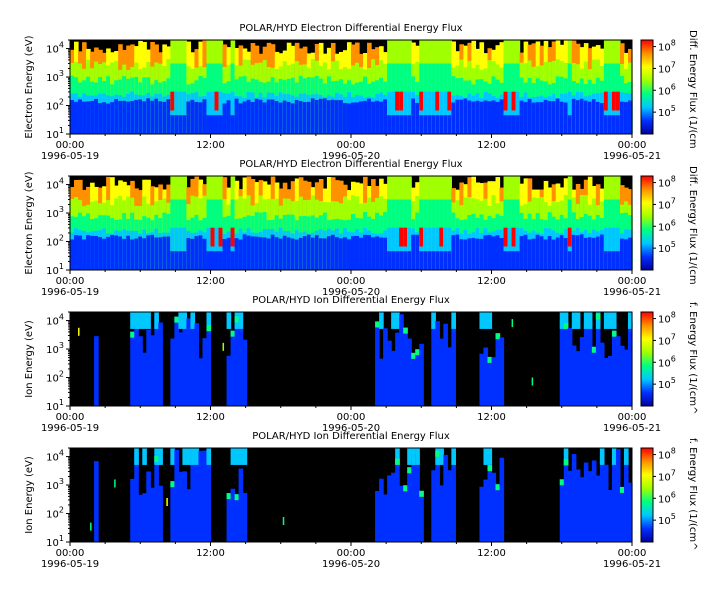 The height and width of the screenshot is (592, 722). Describe the element at coordinates (632, 564) in the screenshot. I see `x-tick-date-label: 1996-05-21` at that location.